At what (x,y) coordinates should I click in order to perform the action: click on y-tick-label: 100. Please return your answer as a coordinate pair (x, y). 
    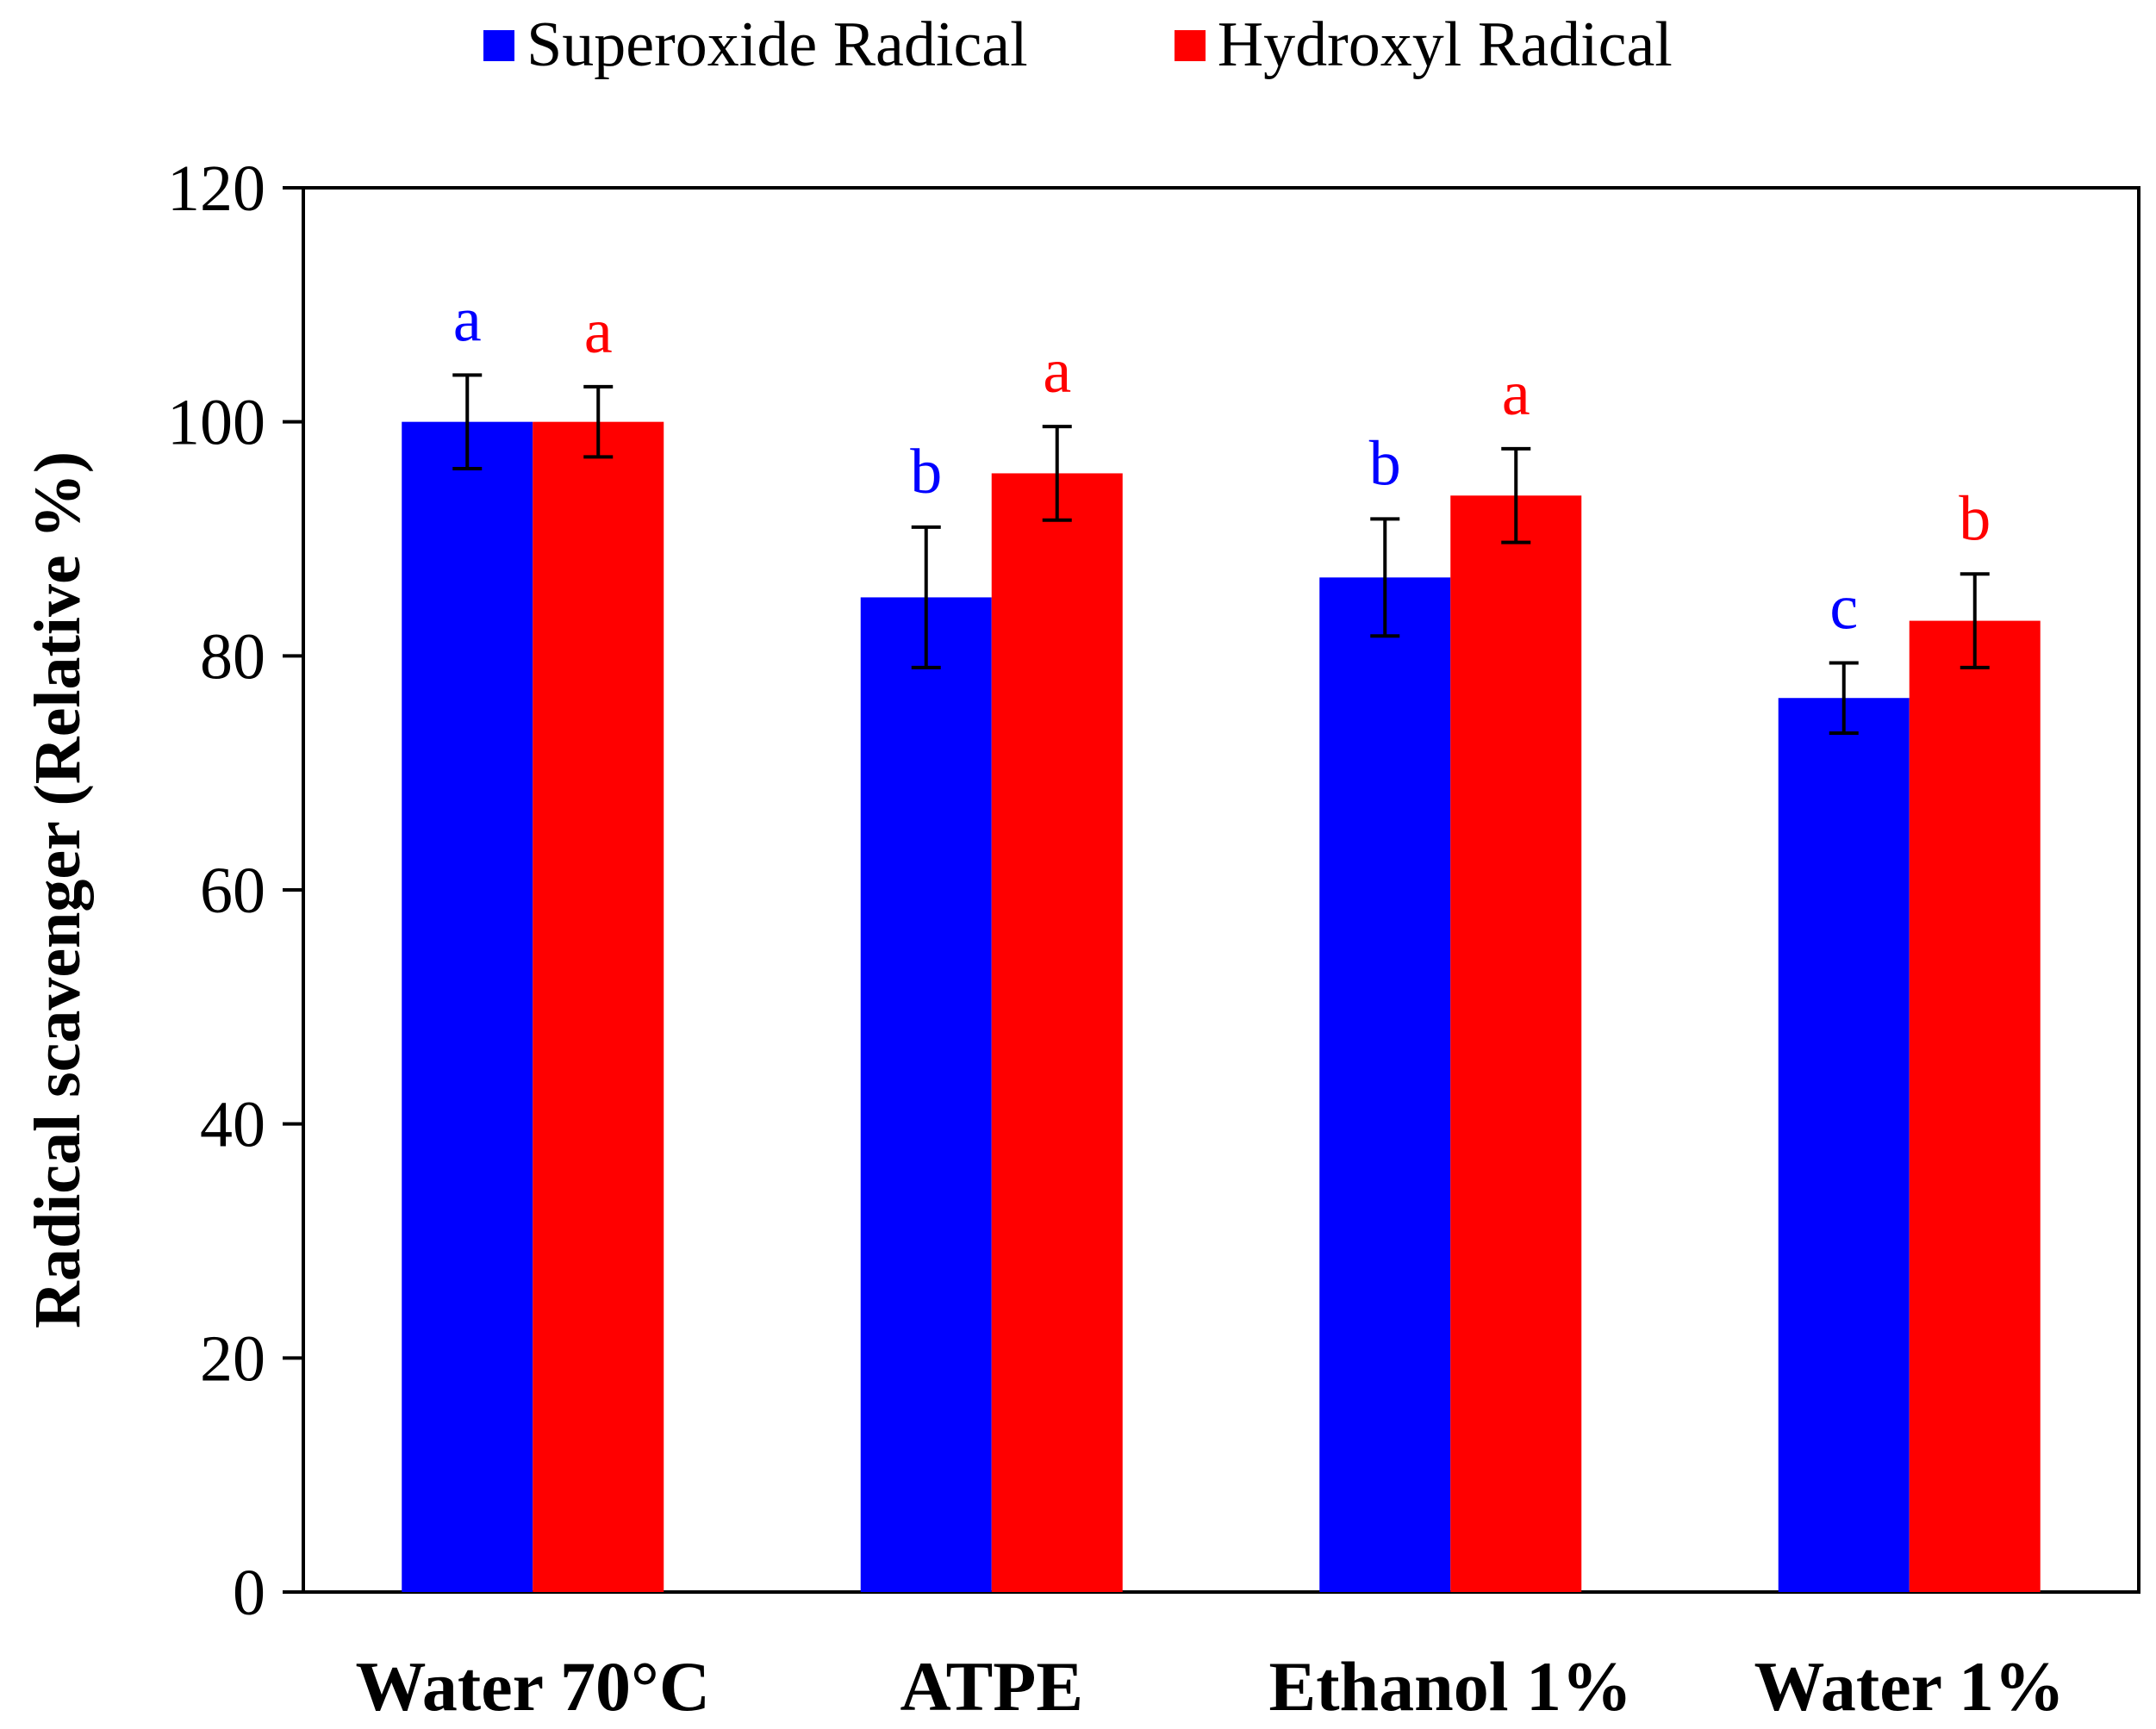
    Looking at the image, I should click on (216, 423).